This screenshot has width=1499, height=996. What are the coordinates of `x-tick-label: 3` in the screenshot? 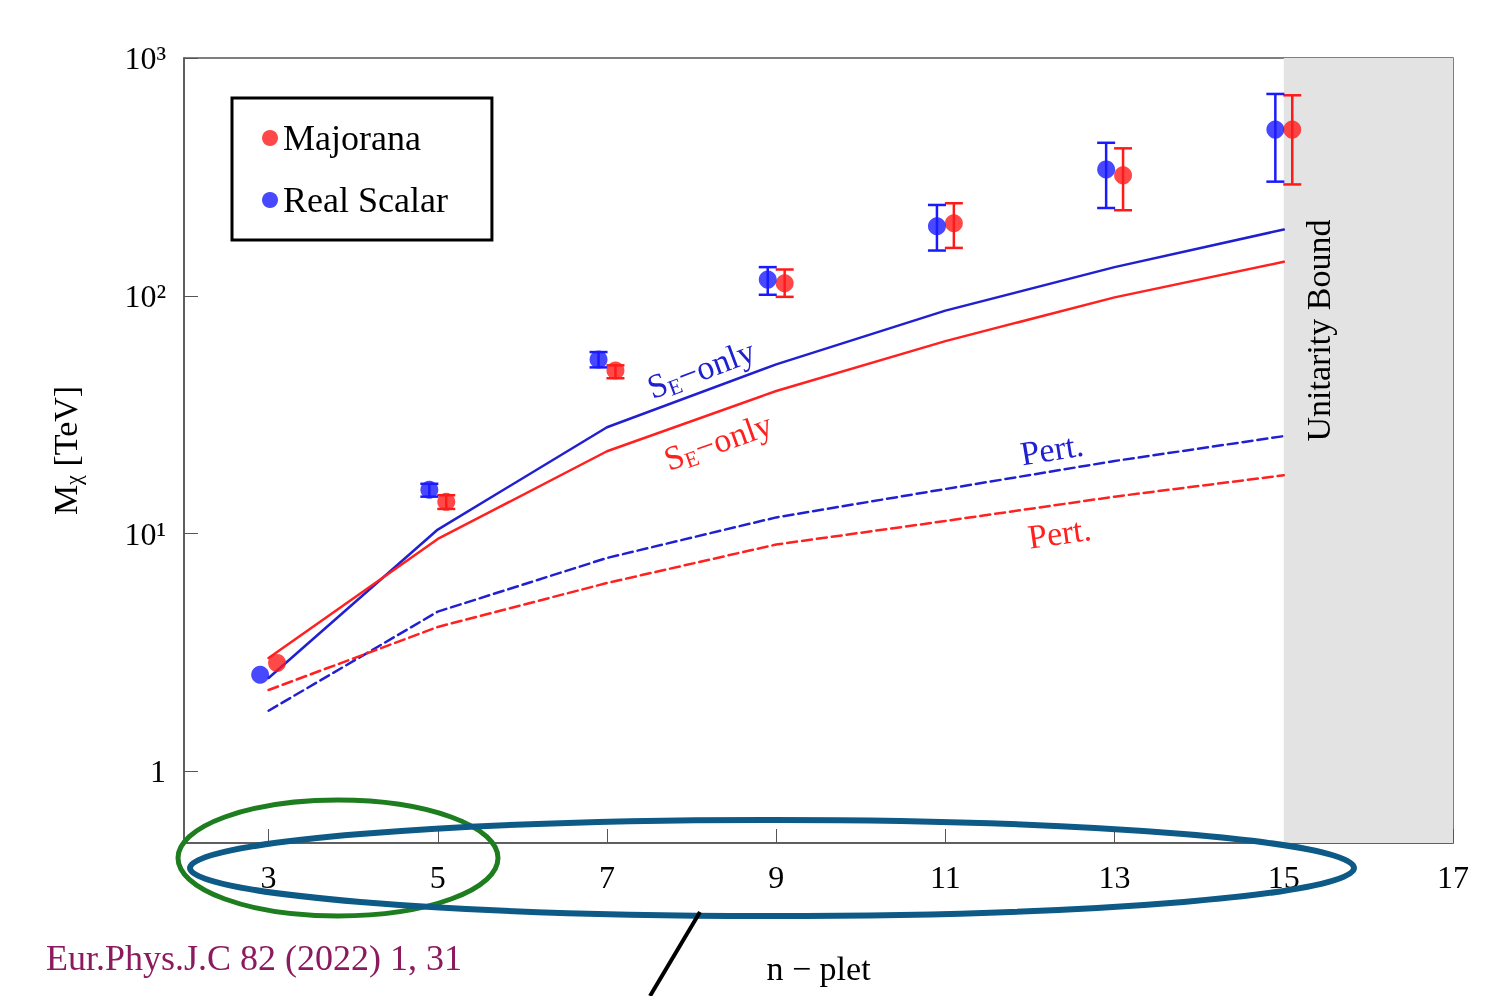 It's located at (268, 877).